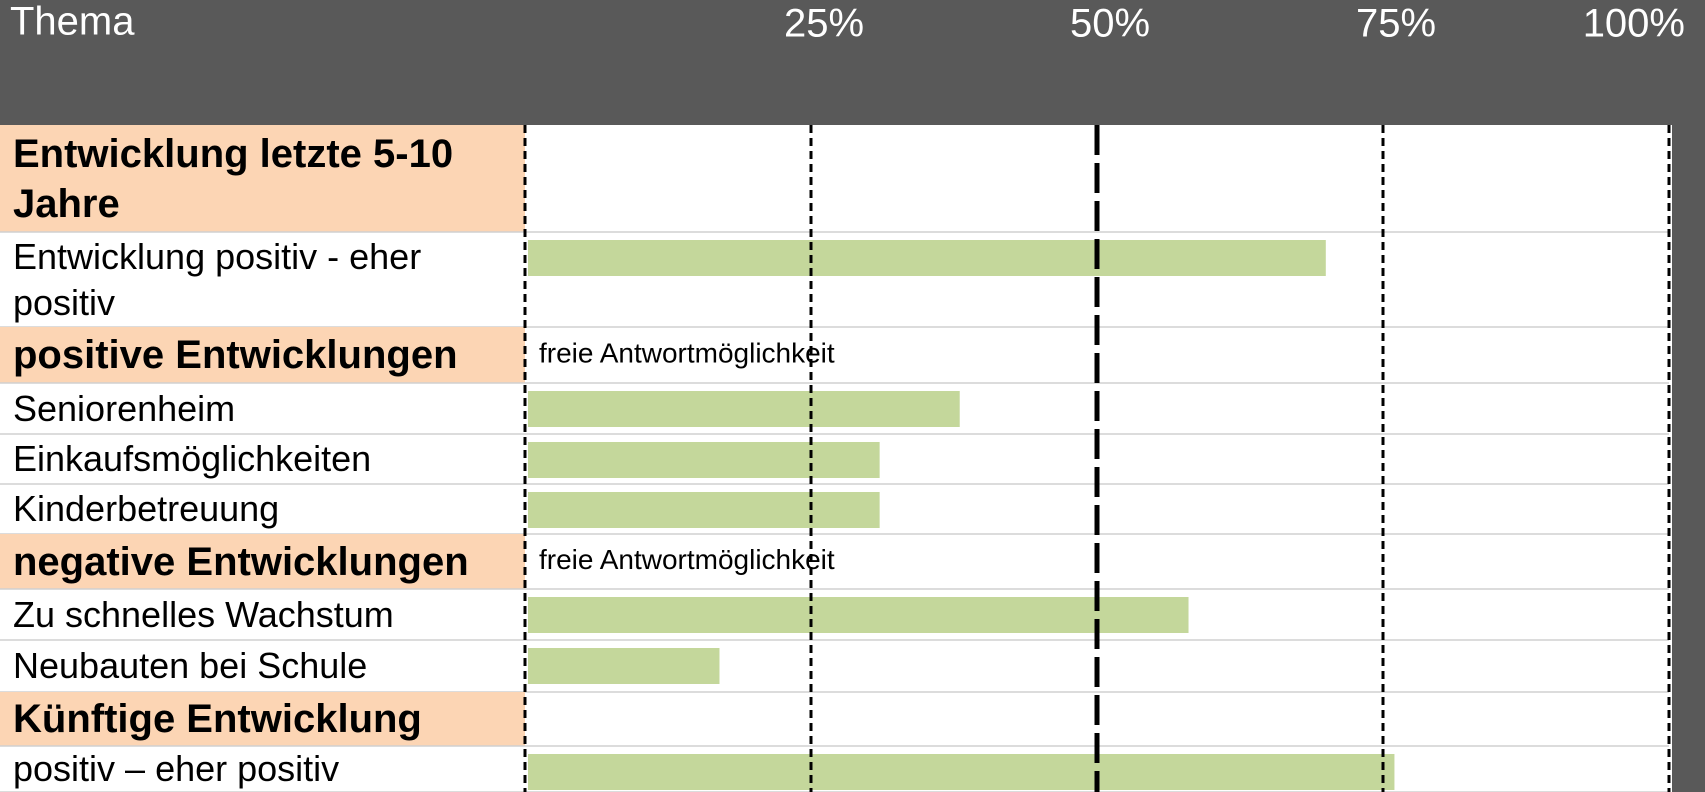 The image size is (1705, 792). I want to click on category-label-box: Seniorenheim, so click(124, 408).